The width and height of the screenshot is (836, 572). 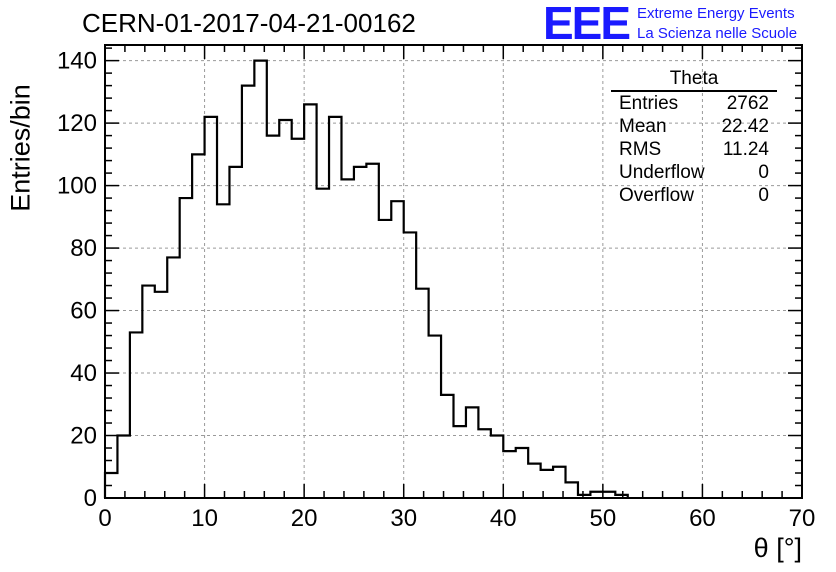 What do you see at coordinates (643, 126) in the screenshot?
I see `stats-label: Mean` at bounding box center [643, 126].